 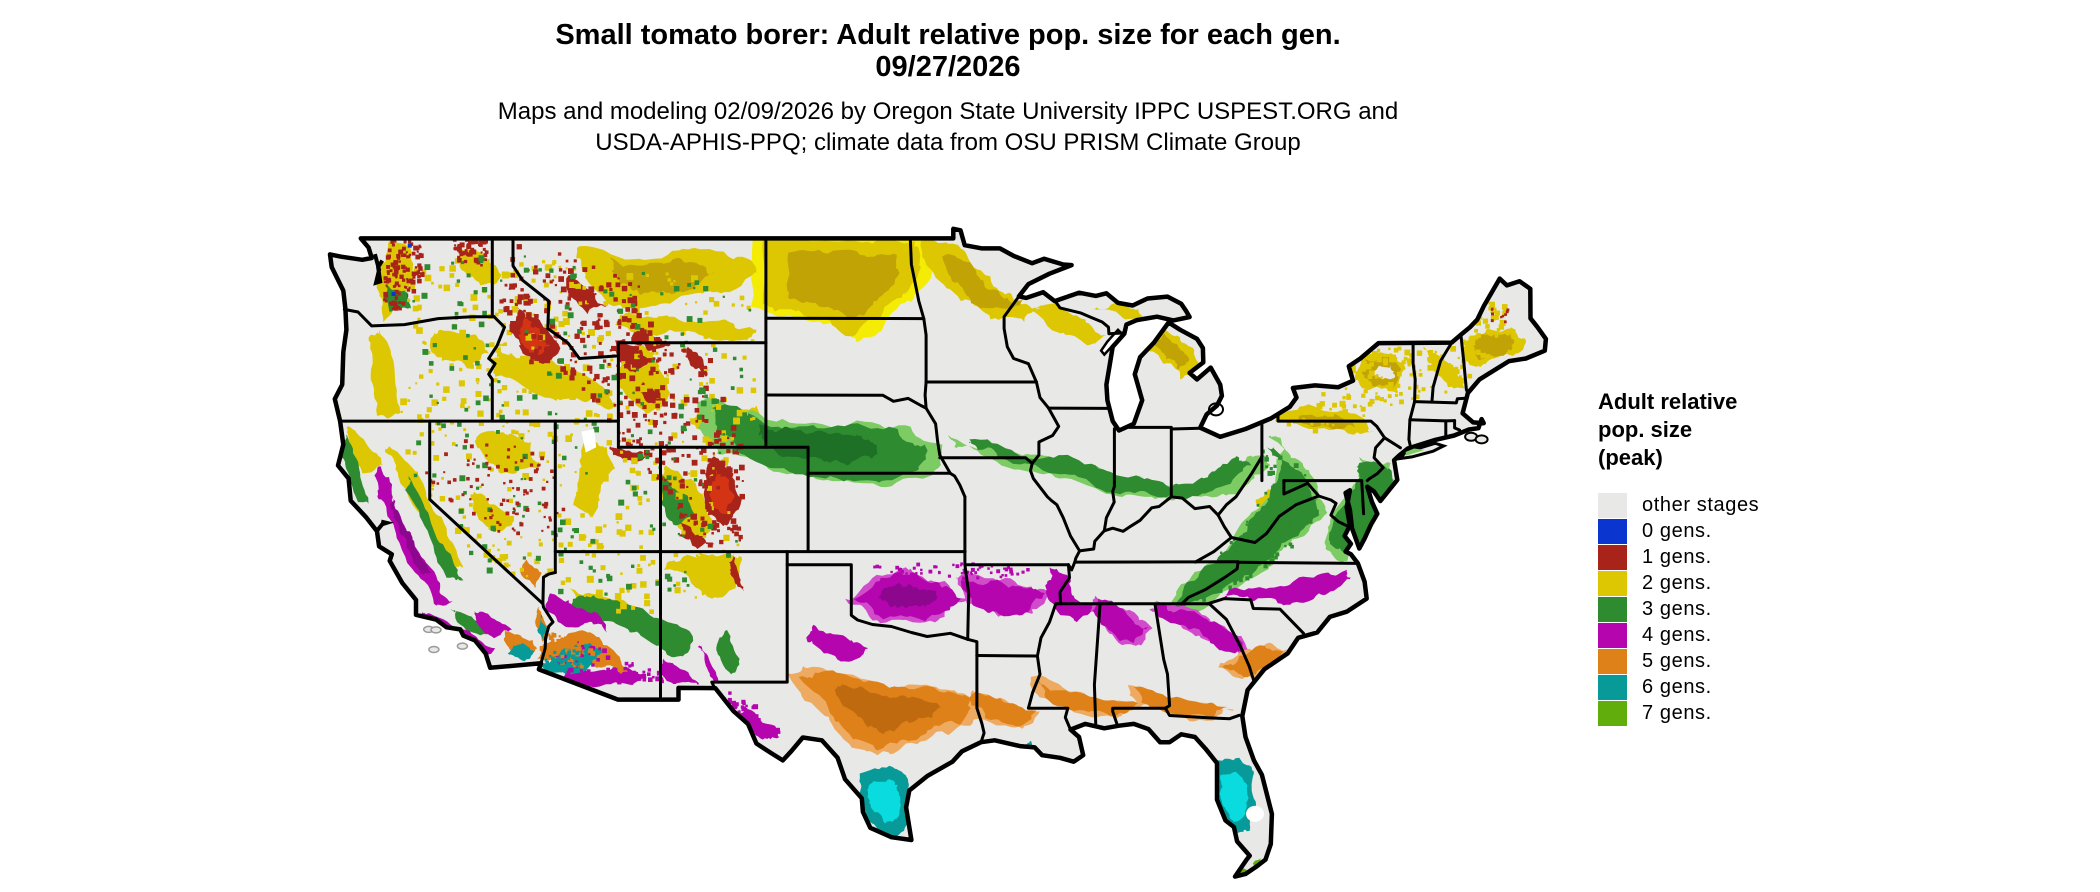 I want to click on legend-item-label: 2 gens., so click(x=1677, y=582).